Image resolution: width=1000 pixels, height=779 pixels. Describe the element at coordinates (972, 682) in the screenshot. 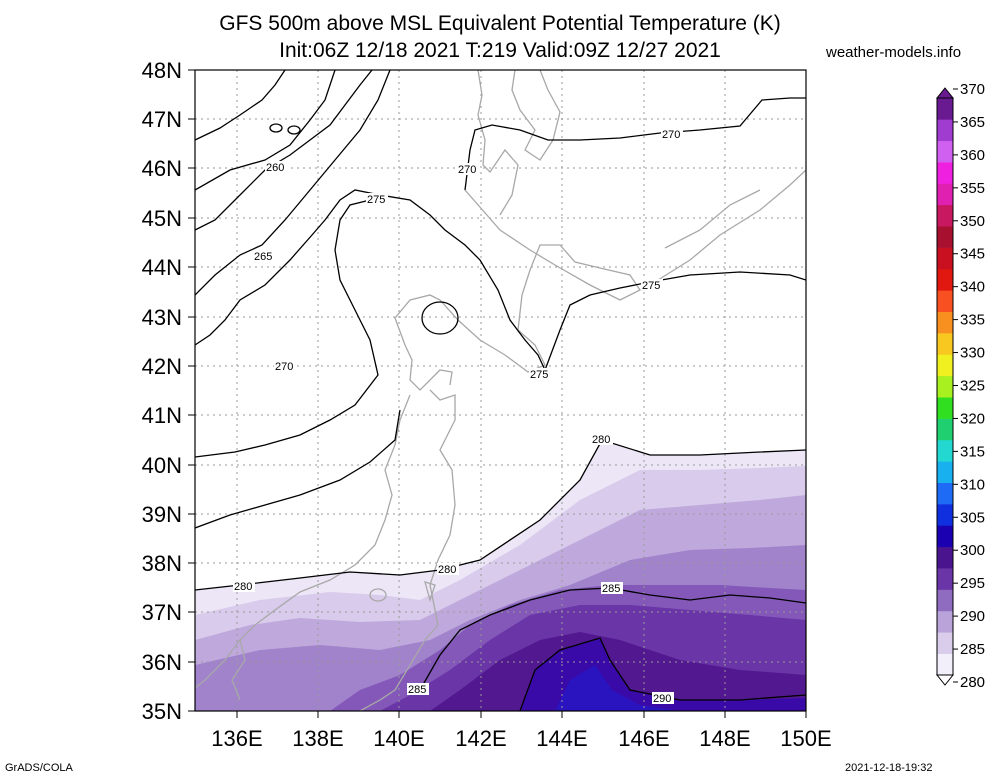

I see `colorbar-label: 280` at that location.